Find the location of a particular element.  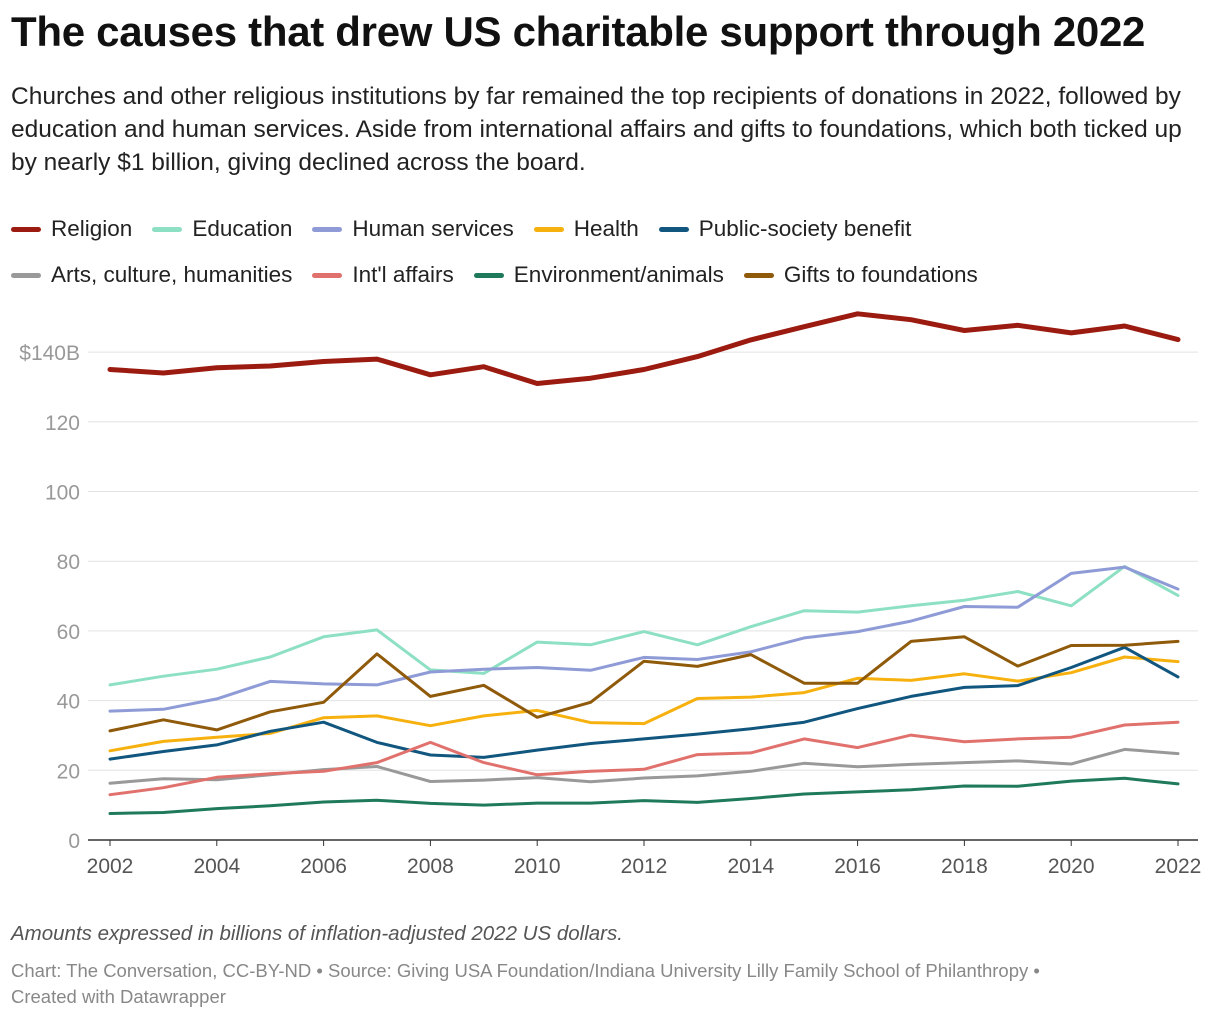

series-line-human-services is located at coordinates (644, 639).